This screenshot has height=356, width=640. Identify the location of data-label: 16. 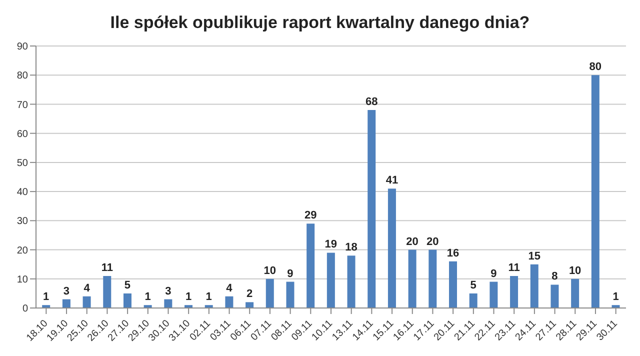
(453, 253).